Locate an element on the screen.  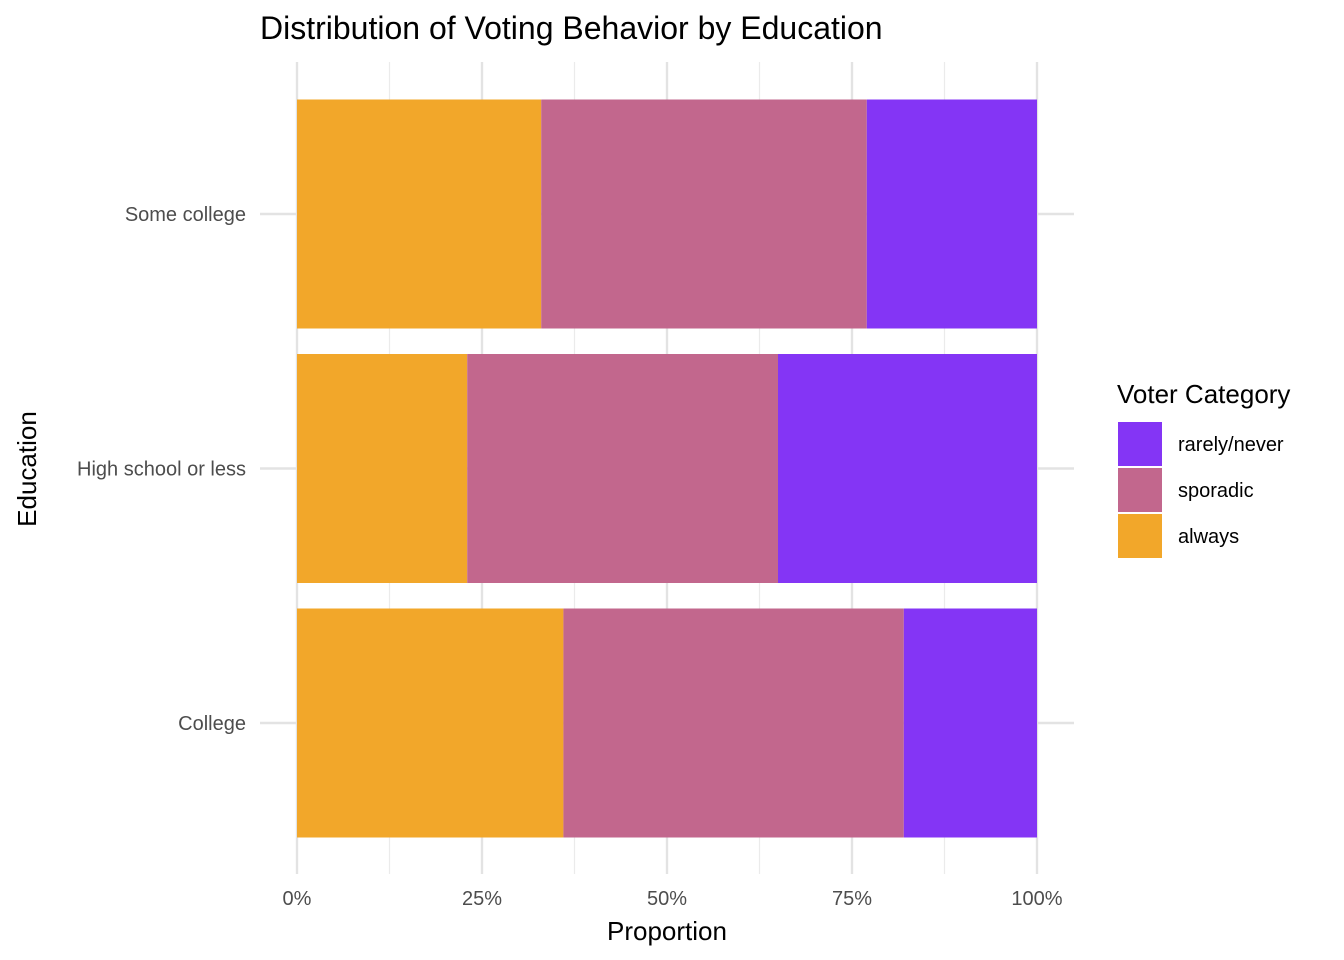
y-tick-label: College is located at coordinates (212, 724).